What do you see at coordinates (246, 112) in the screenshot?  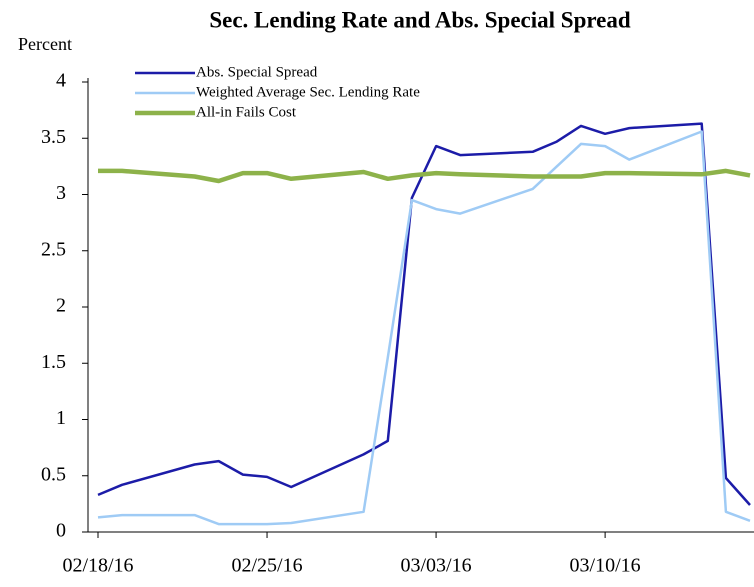 I see `legend-label: All-in Fails Cost` at bounding box center [246, 112].